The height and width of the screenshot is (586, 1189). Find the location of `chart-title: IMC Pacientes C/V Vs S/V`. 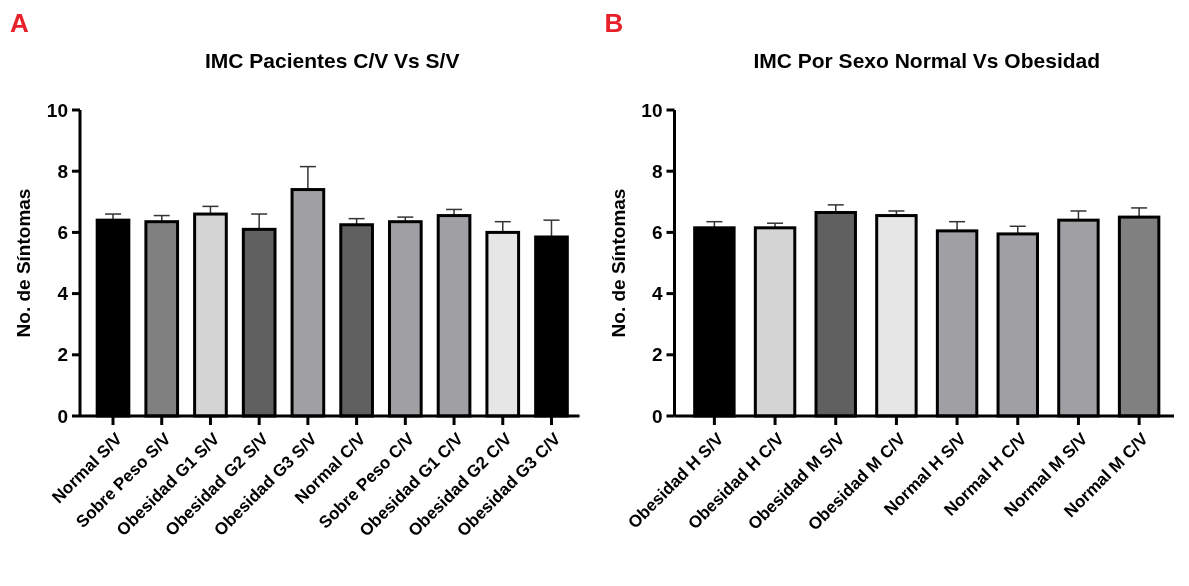

chart-title: IMC Pacientes C/V Vs S/V is located at coordinates (332, 60).